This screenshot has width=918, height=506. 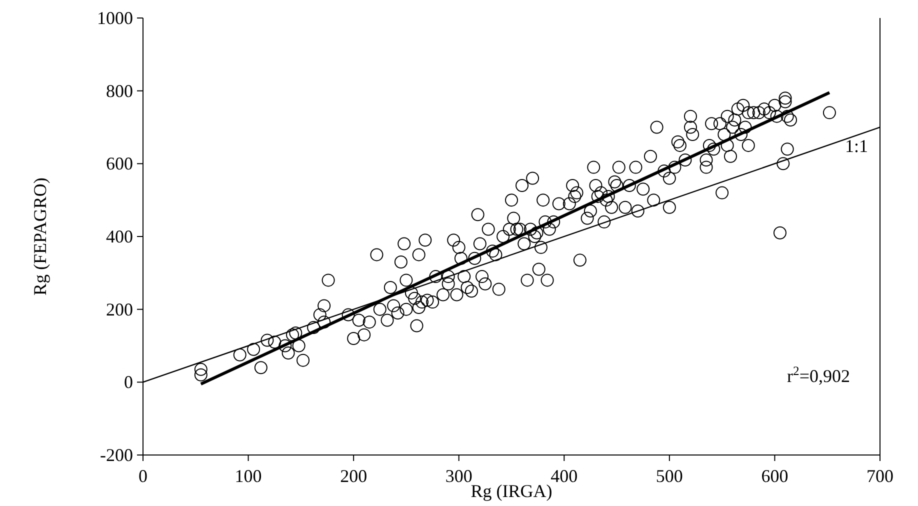 What do you see at coordinates (880, 476) in the screenshot?
I see `x-tick-label: 700` at bounding box center [880, 476].